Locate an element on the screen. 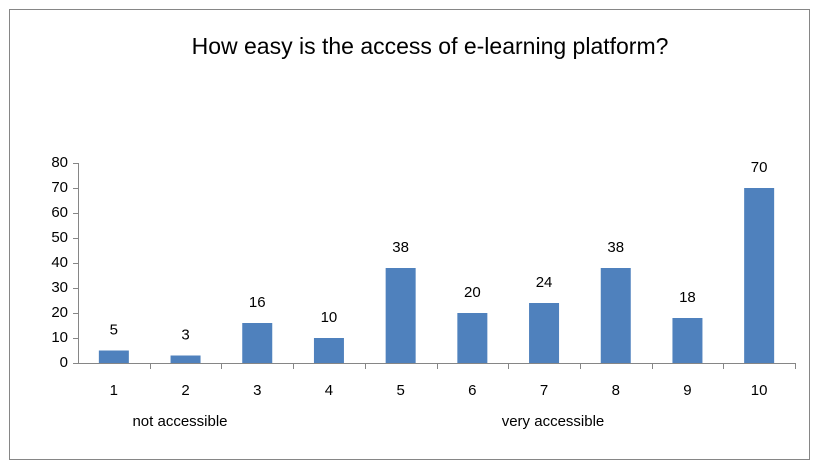 The image size is (816, 463). y-tick-label: 10 is located at coordinates (59, 337).